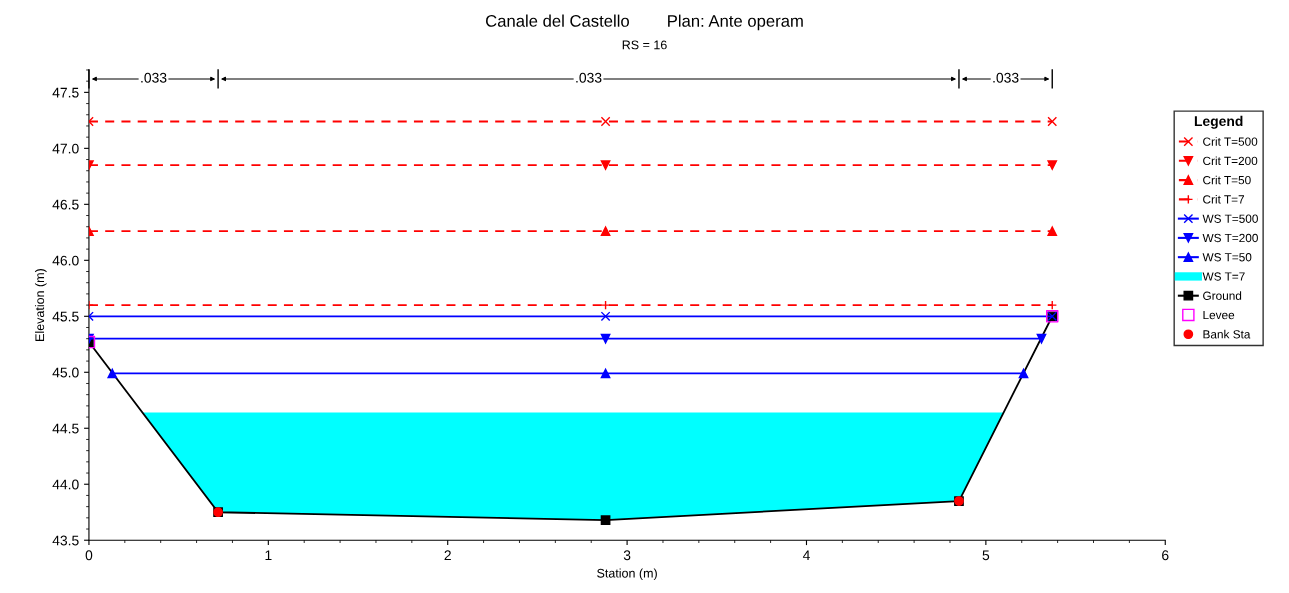 The width and height of the screenshot is (1289, 593). Describe the element at coordinates (65, 92) in the screenshot. I see `y-tick-label: 47.5` at that location.